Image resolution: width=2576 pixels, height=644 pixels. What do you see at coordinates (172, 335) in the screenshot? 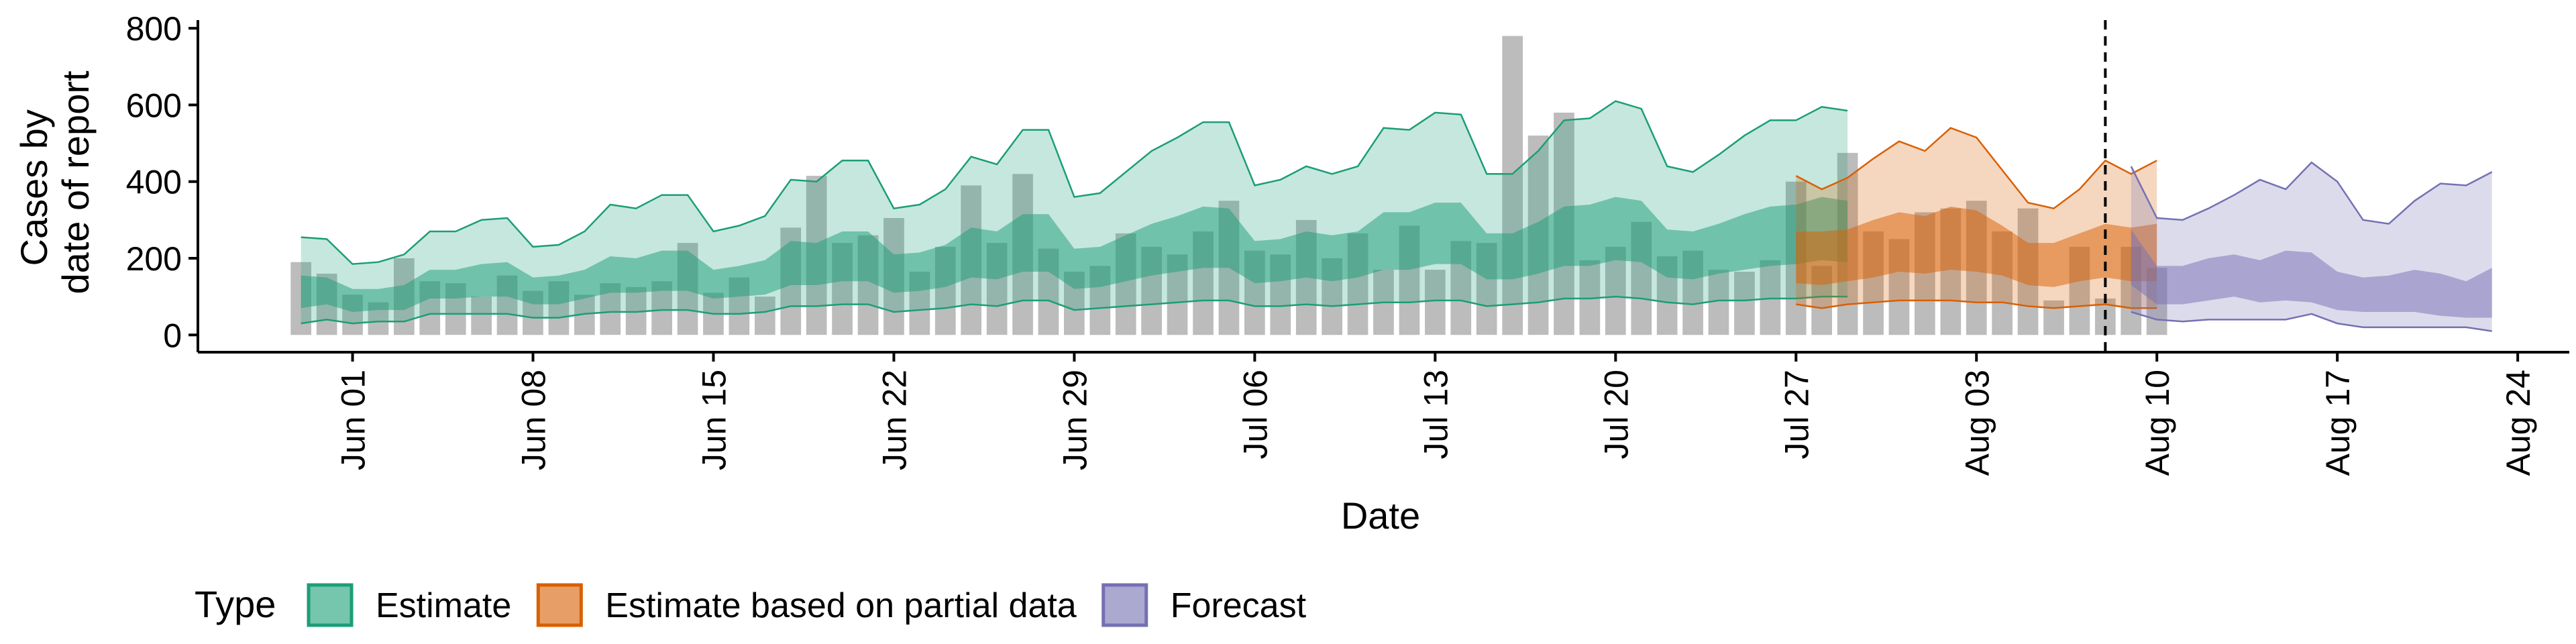
I see `y-tick-label: 0` at bounding box center [172, 335].